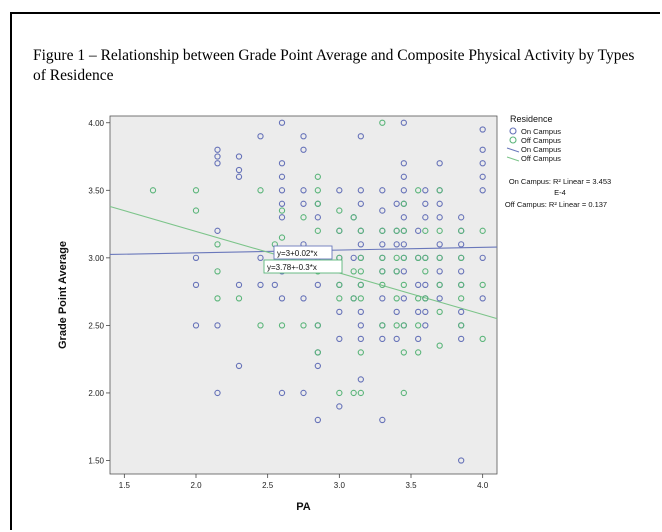  What do you see at coordinates (96, 190) in the screenshot?
I see `y-tick-label: 3.50` at bounding box center [96, 190].